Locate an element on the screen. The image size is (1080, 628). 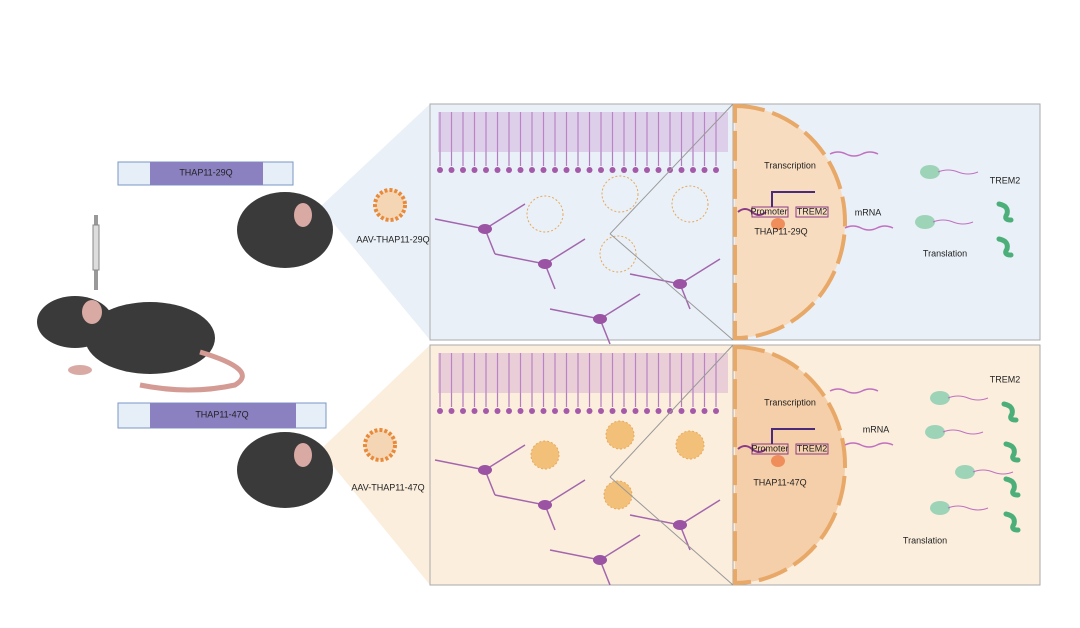
dendrite-canopy is located at coordinates (583, 132).